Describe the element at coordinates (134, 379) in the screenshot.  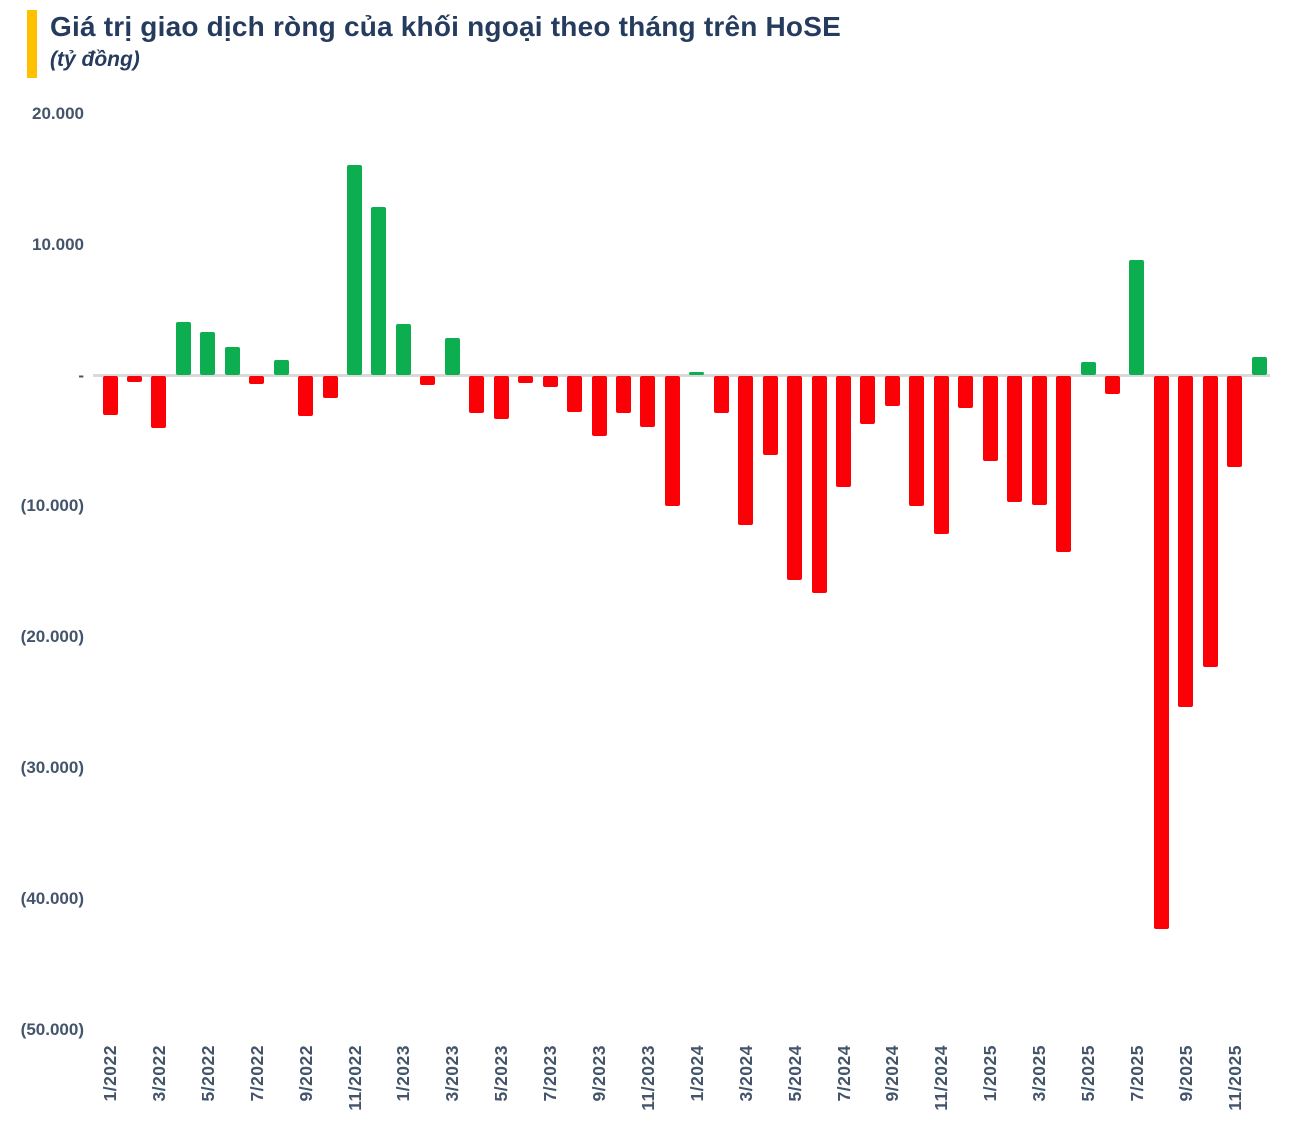
I see `bar-2/2022` at that location.